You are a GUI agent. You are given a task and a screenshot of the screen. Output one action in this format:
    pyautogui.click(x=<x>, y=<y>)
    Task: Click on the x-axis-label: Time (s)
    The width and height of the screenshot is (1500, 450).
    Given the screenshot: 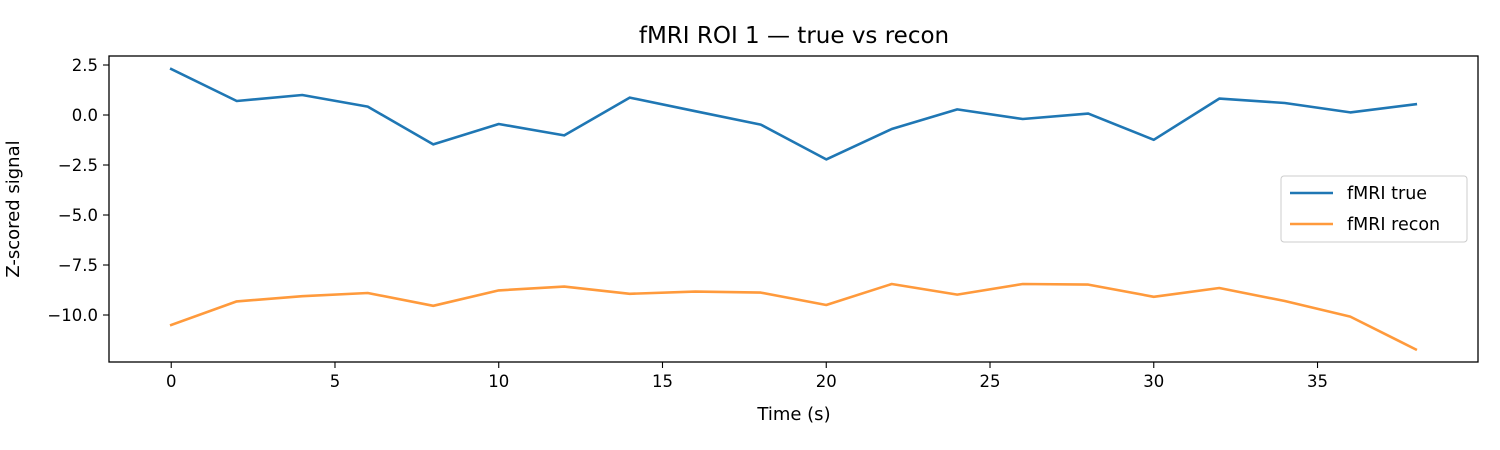 What is the action you would take?
    pyautogui.click(x=793, y=414)
    